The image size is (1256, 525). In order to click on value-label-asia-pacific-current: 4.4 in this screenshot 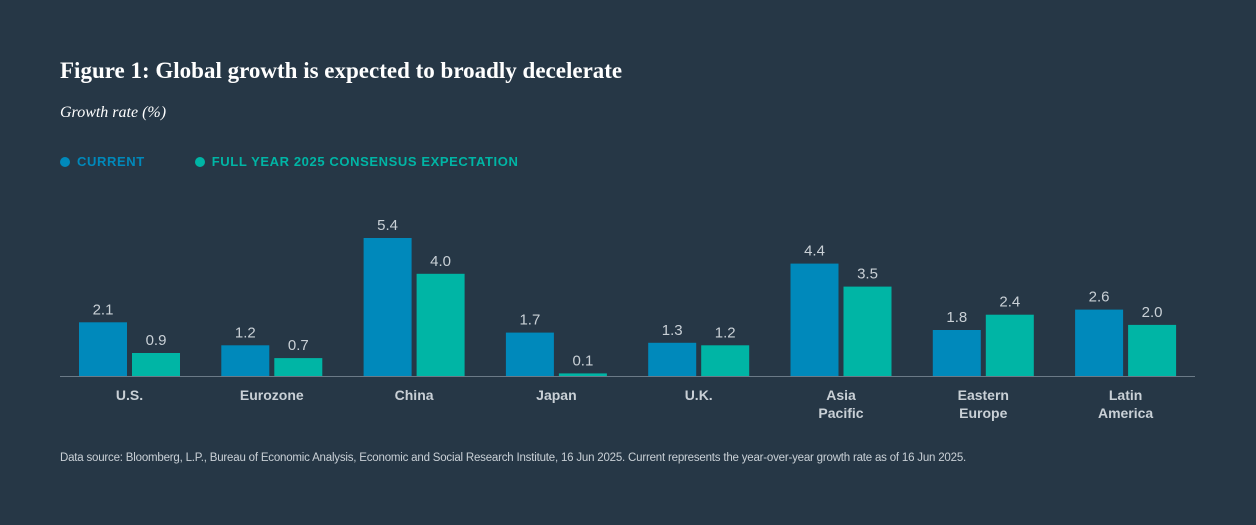, I will do `click(814, 251)`.